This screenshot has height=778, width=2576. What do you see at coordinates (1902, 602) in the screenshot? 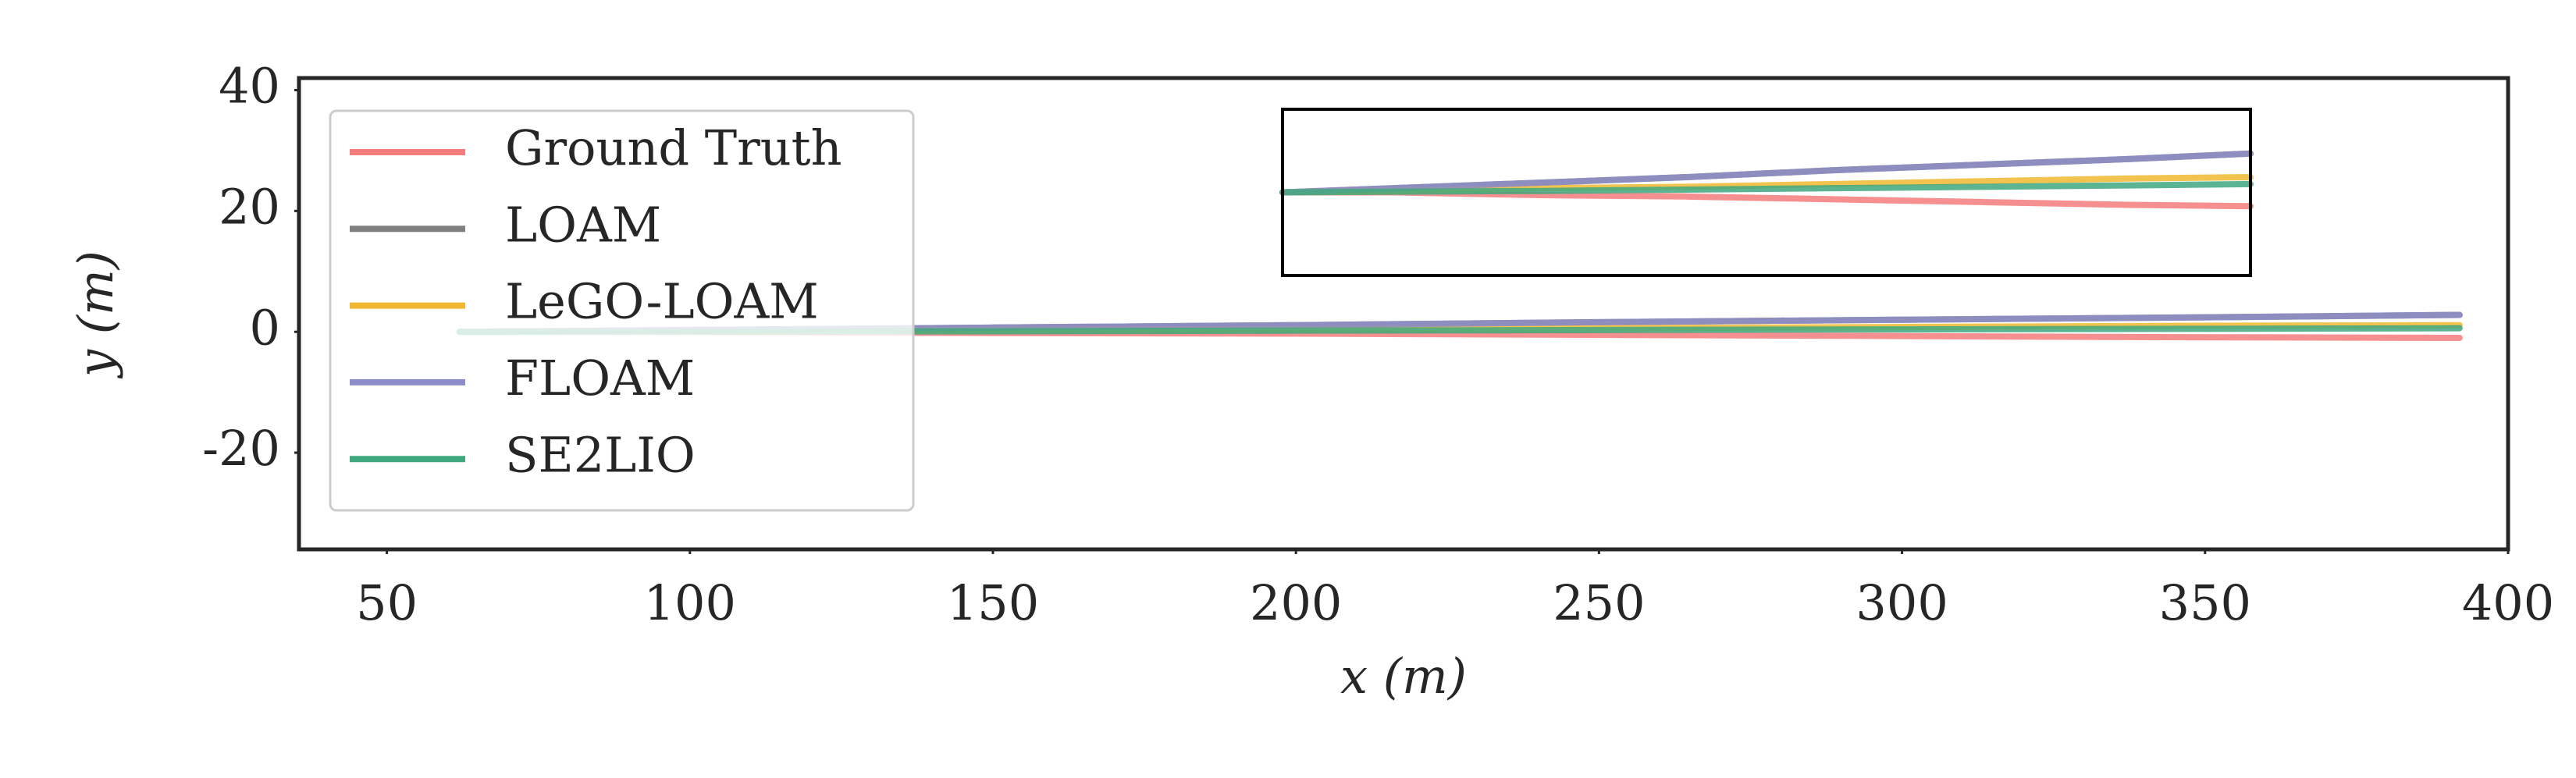
I see `x-tick-label: 300` at bounding box center [1902, 602].